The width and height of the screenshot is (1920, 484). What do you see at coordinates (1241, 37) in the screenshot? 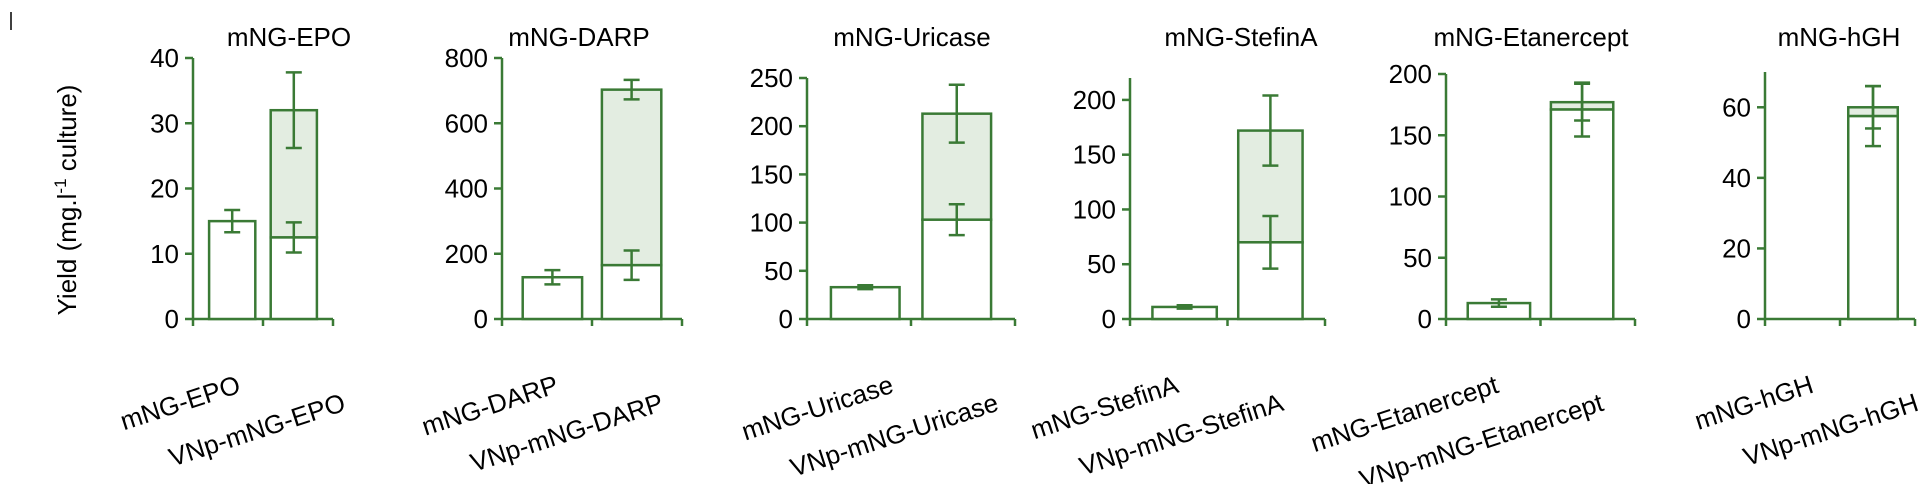
I see `chart-title: mNG-StefinA` at bounding box center [1241, 37].